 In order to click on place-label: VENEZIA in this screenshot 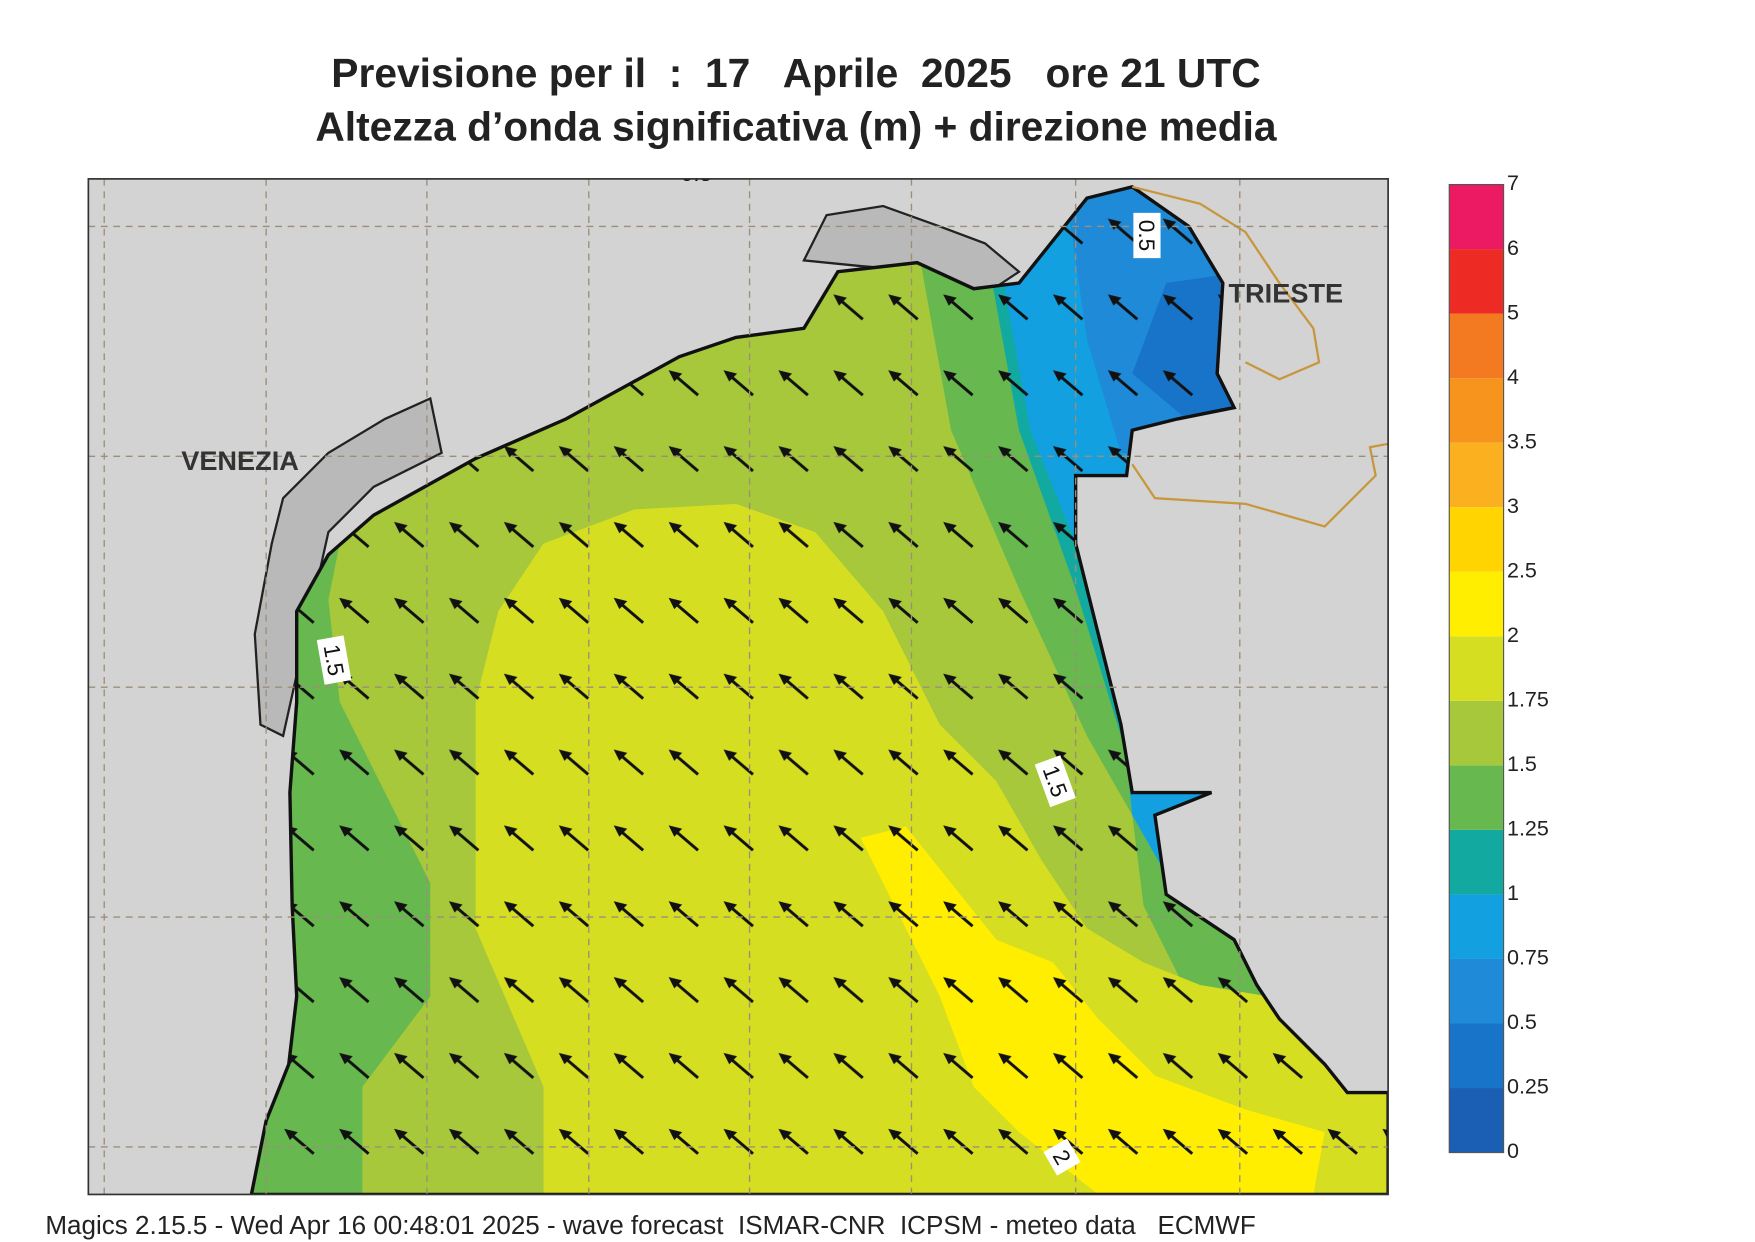, I will do `click(240, 460)`.